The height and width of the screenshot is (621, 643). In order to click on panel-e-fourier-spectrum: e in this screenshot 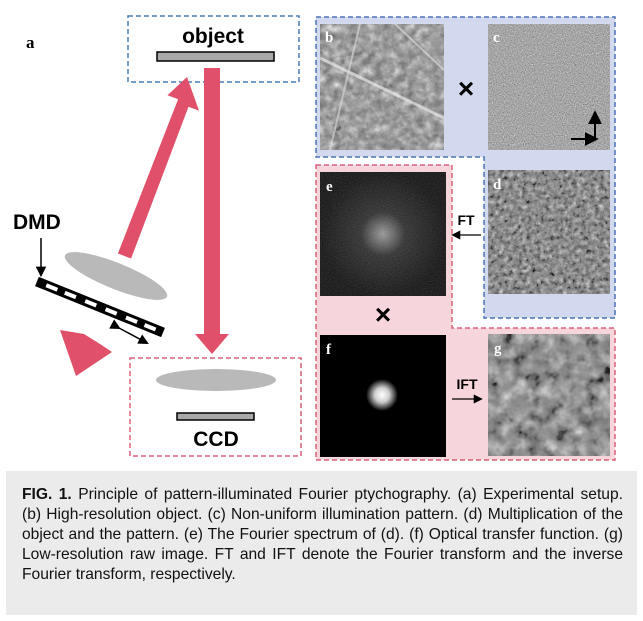, I will do `click(383, 234)`.